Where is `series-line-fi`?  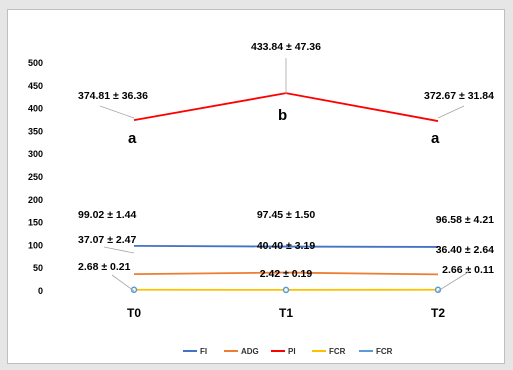
series-line-fi is located at coordinates (286, 246).